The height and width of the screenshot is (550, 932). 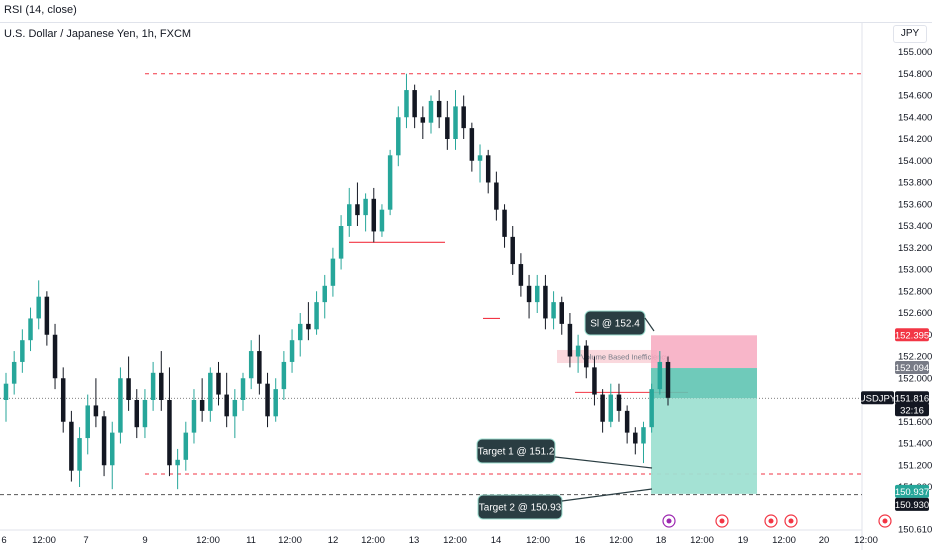 I want to click on level-price-tag: 150.930, so click(x=912, y=504).